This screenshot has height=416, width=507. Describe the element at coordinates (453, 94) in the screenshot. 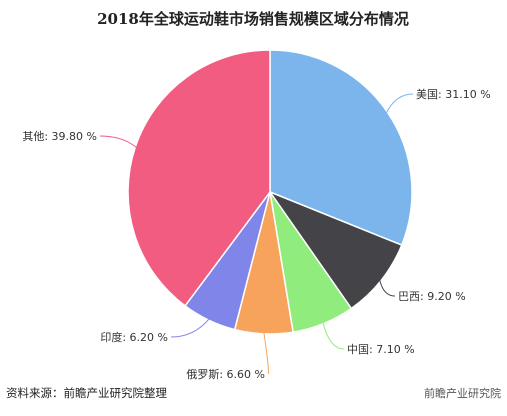

I see `slice-label-1: 美国: 31.10 %` at that location.